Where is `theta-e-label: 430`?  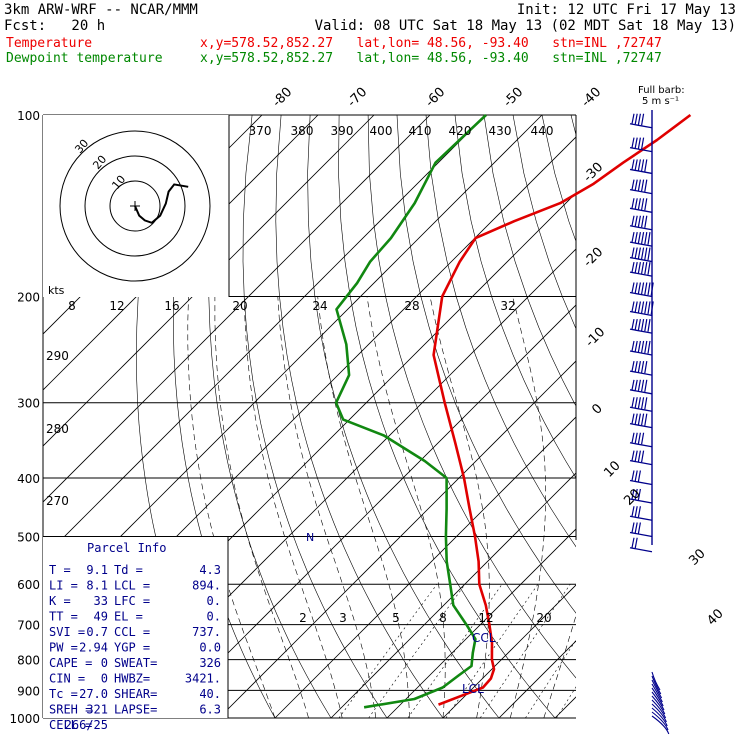 theta-e-label: 430 is located at coordinates (500, 131).